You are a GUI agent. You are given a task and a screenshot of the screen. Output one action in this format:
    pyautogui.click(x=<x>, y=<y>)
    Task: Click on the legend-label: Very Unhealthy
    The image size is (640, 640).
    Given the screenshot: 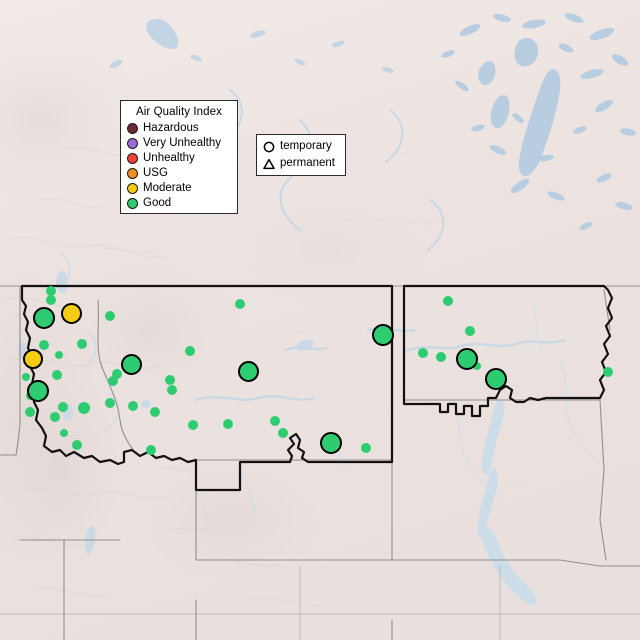 What is the action you would take?
    pyautogui.click(x=182, y=143)
    